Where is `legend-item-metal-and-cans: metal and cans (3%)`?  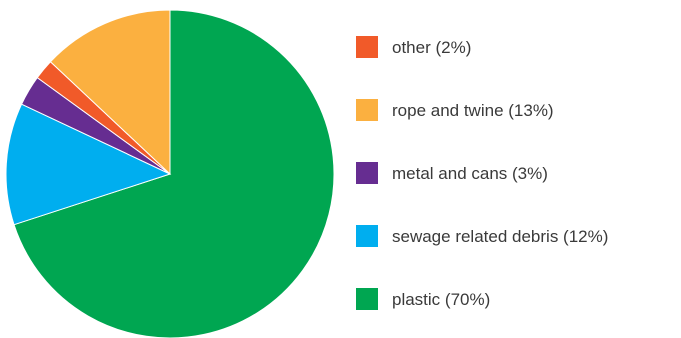 legend-item-metal-and-cans: metal and cans (3%) is located at coordinates (452, 173).